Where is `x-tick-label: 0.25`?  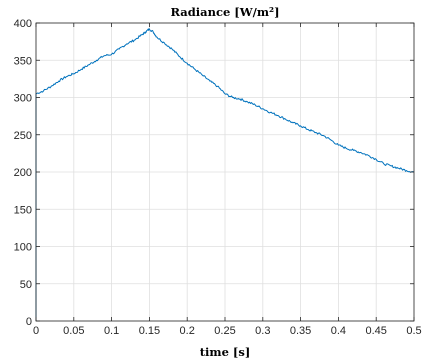
x-tick-label: 0.25 is located at coordinates (224, 331).